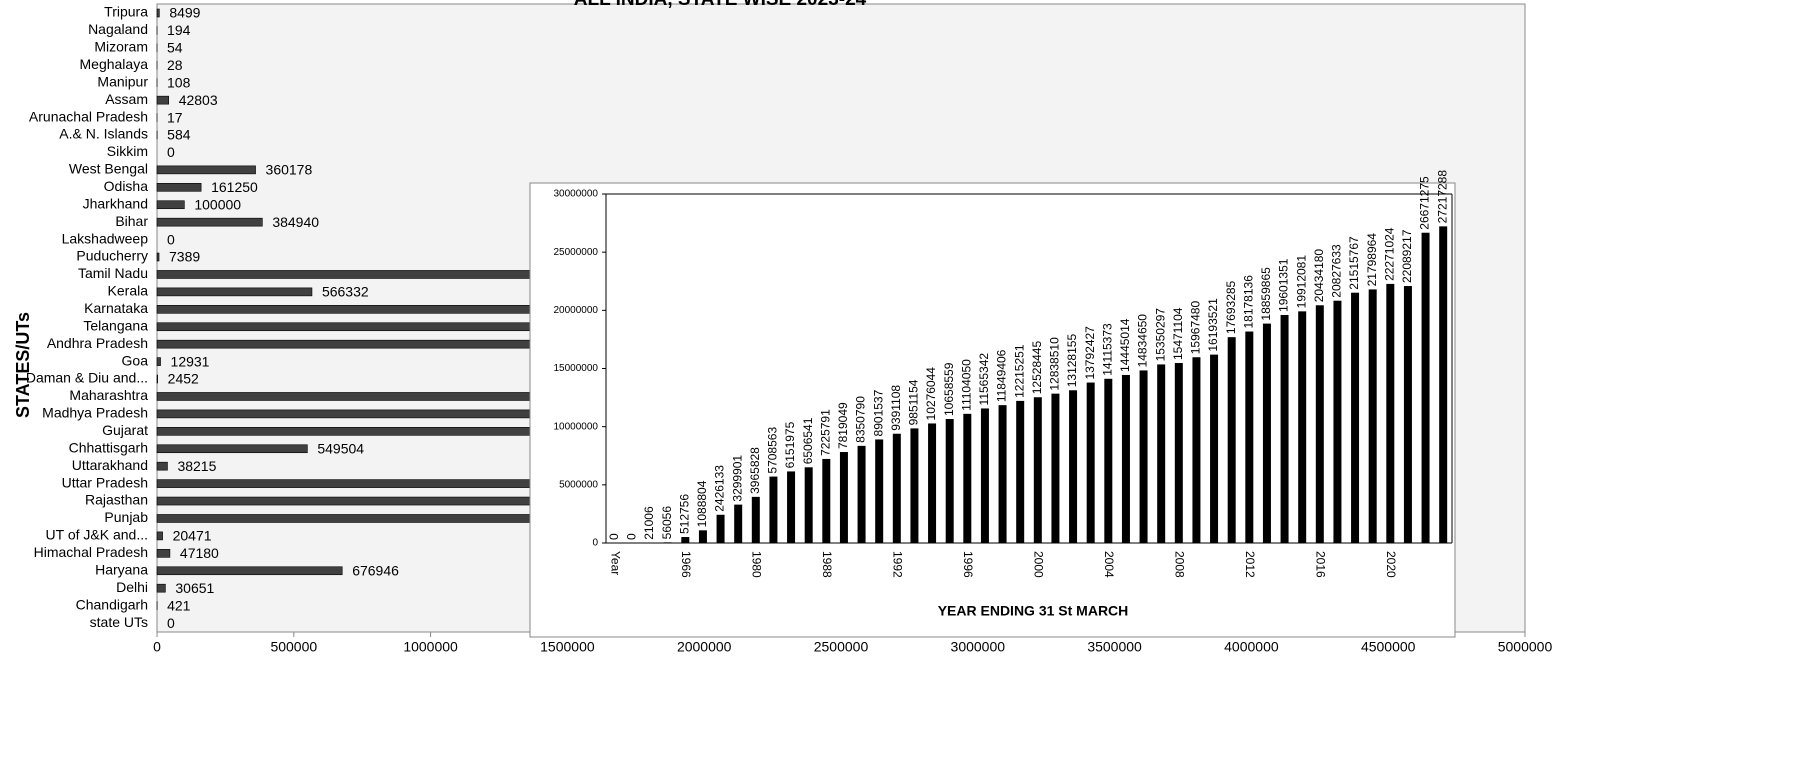  I want to click on y-tick-label: state UTs, so click(119, 622).